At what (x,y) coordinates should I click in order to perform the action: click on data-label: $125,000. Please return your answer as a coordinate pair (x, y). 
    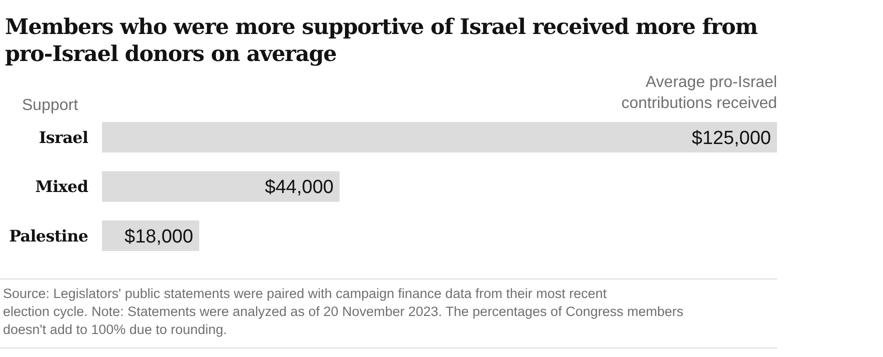
    Looking at the image, I should click on (731, 138).